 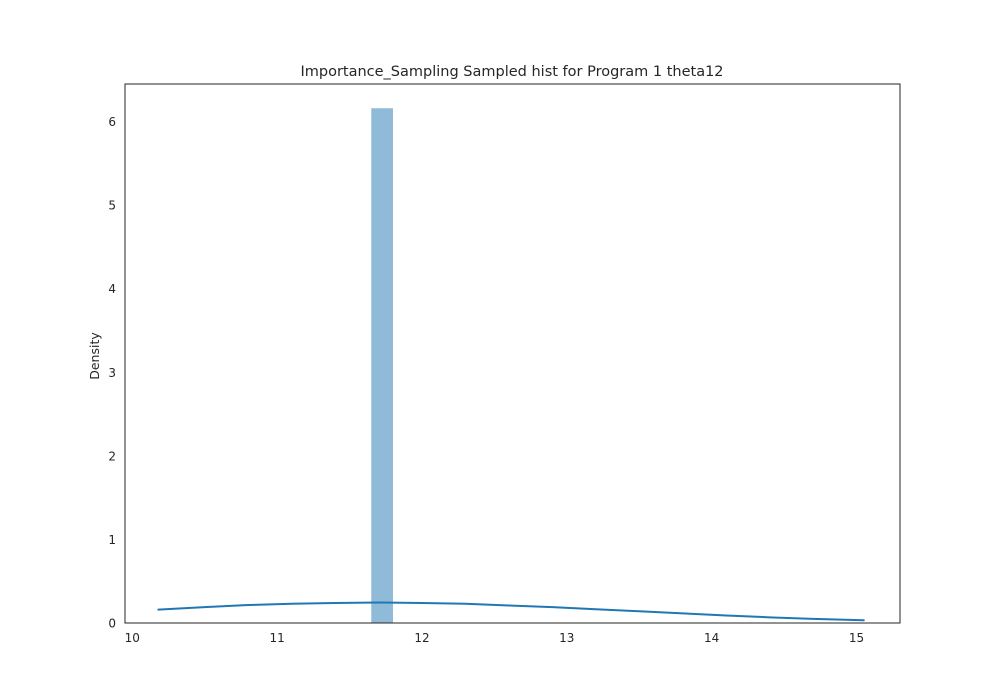 I want to click on y-tick-label: 4, so click(x=112, y=289).